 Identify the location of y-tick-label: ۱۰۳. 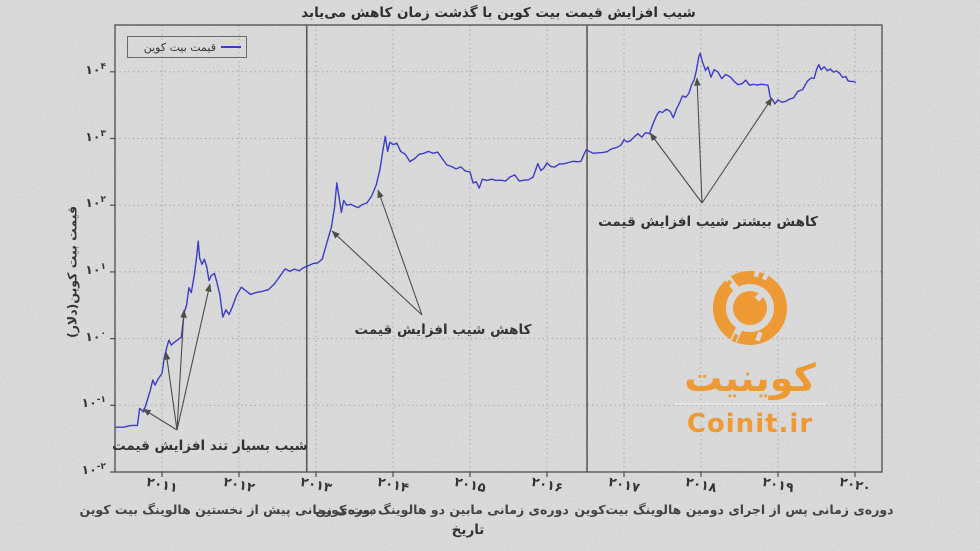
(95, 136).